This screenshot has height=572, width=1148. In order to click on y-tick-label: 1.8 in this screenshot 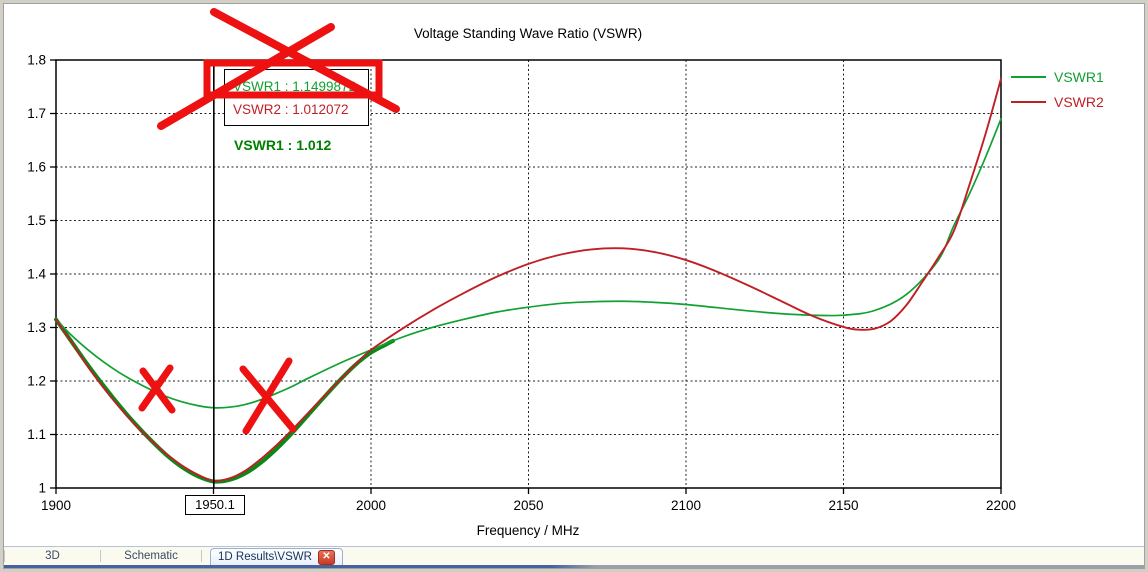, I will do `click(36, 60)`.